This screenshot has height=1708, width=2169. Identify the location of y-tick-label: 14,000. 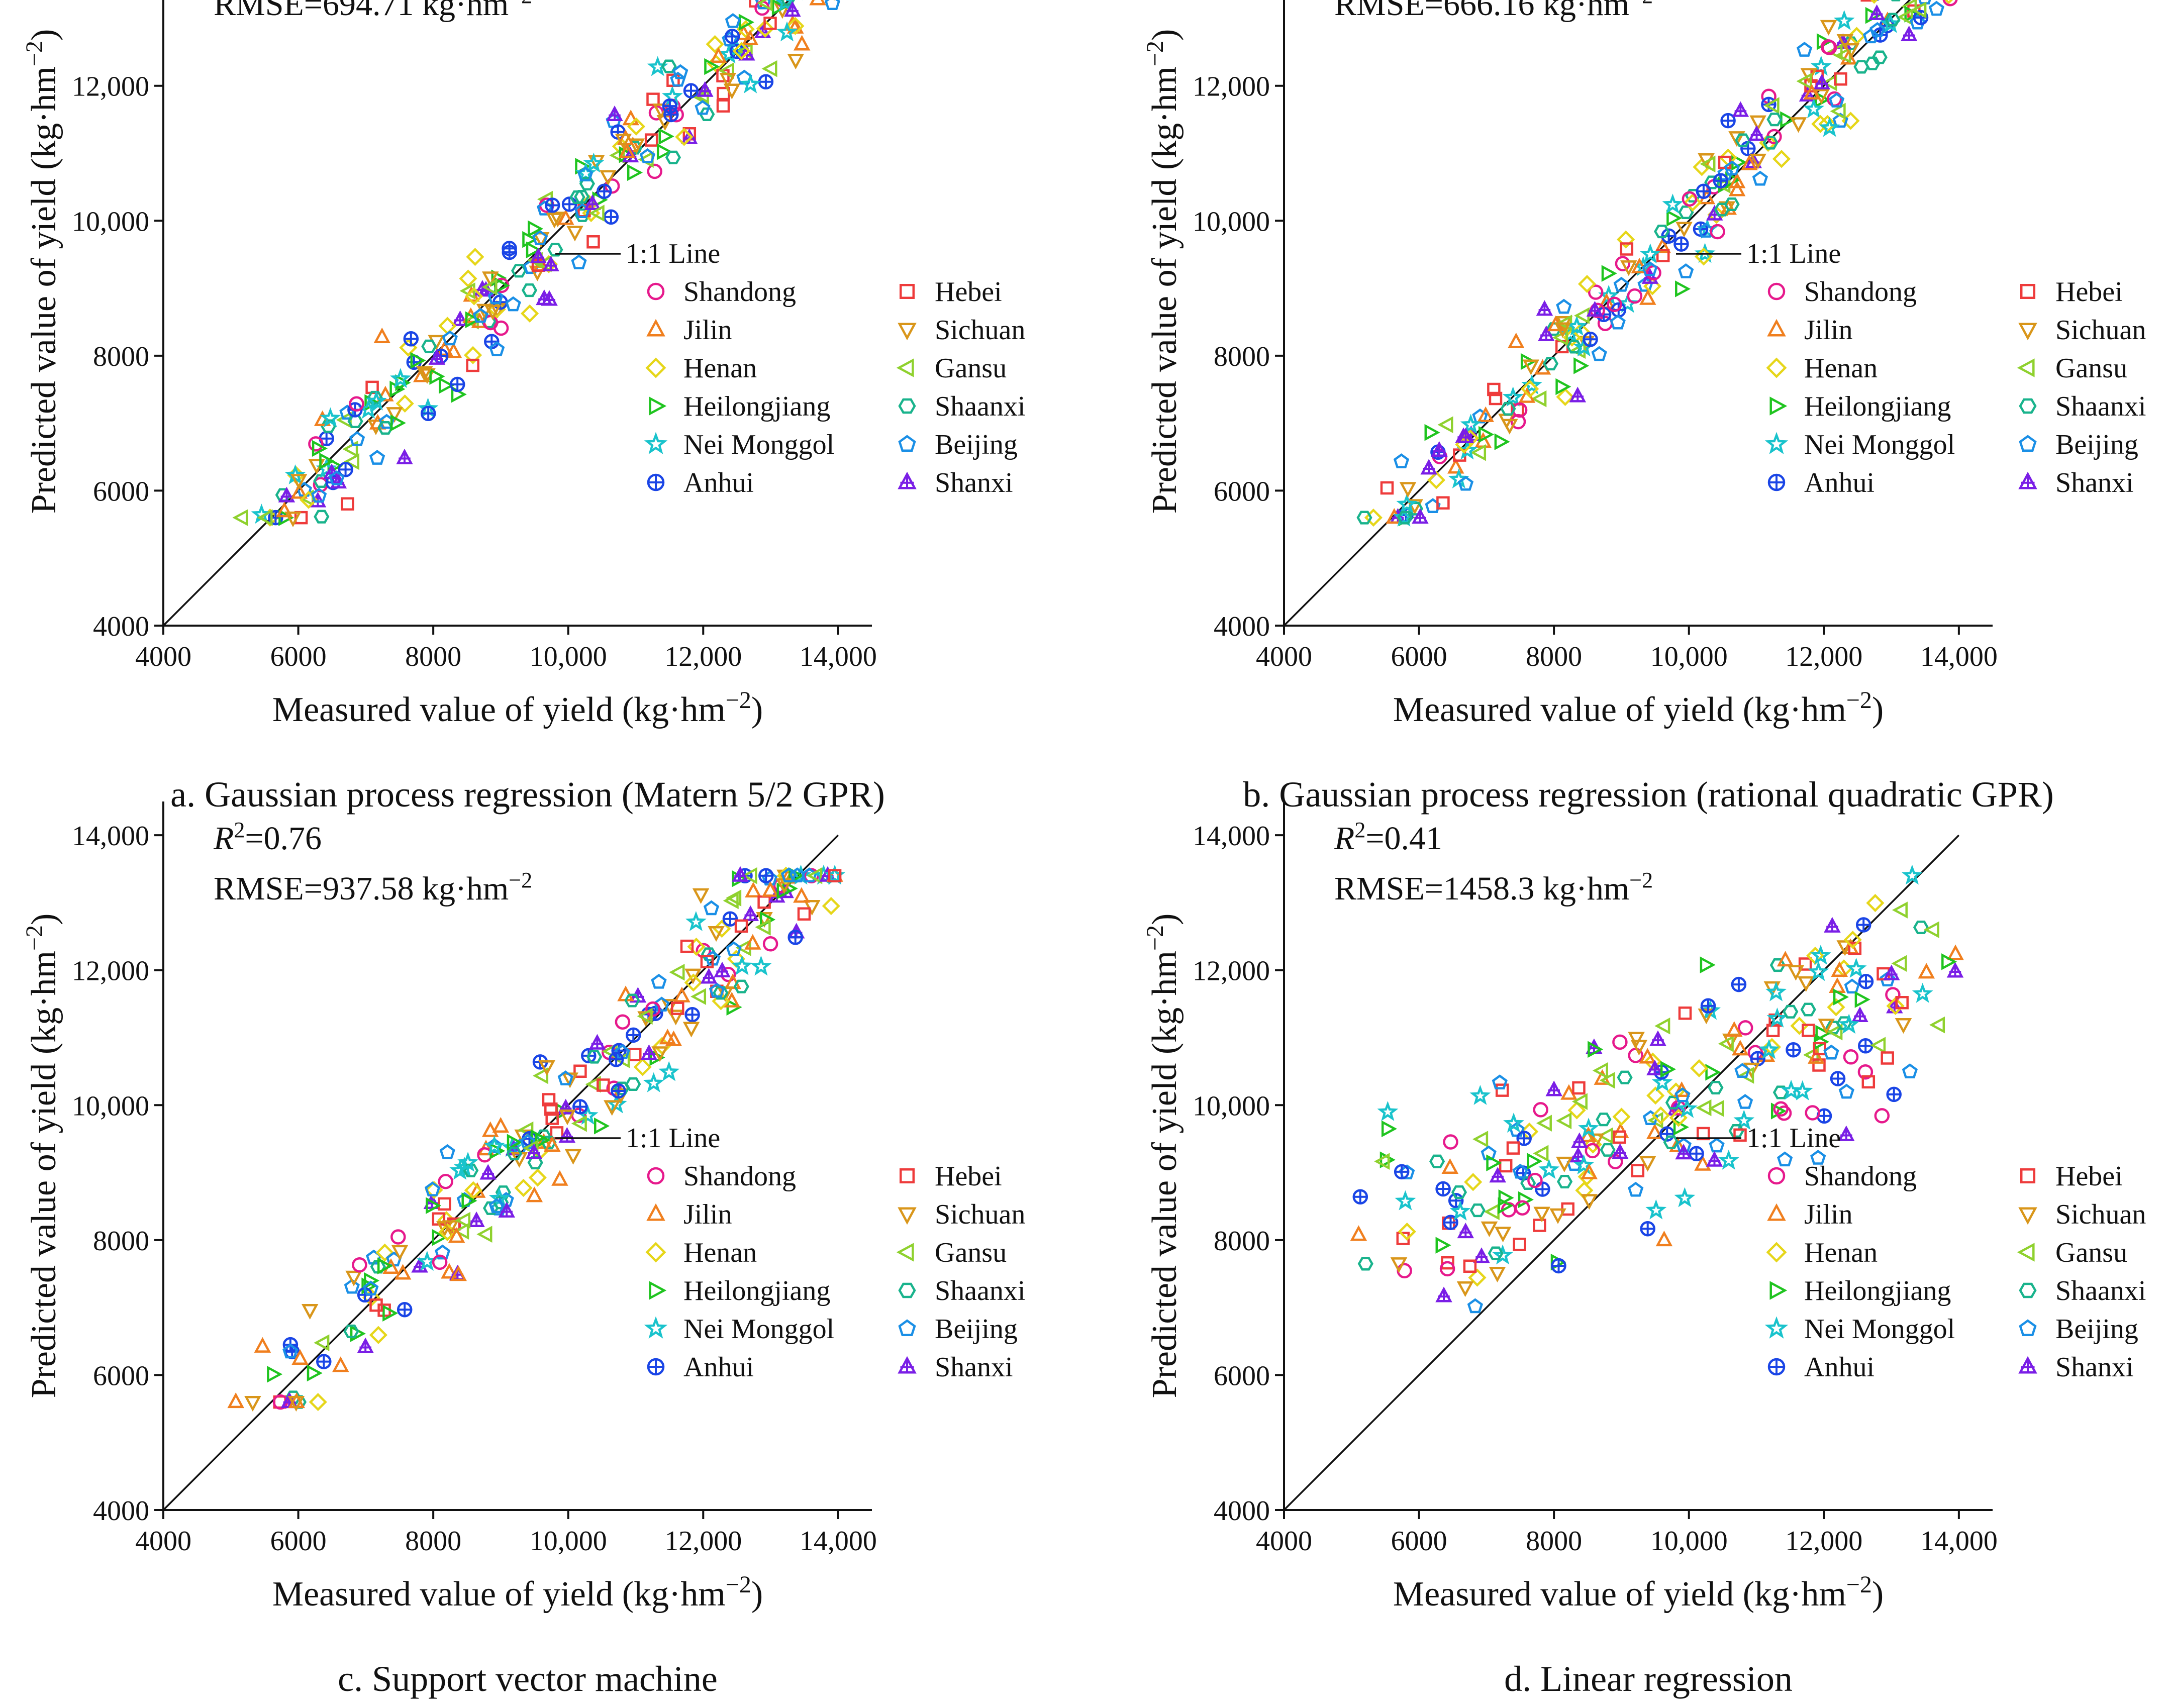
(110, 836).